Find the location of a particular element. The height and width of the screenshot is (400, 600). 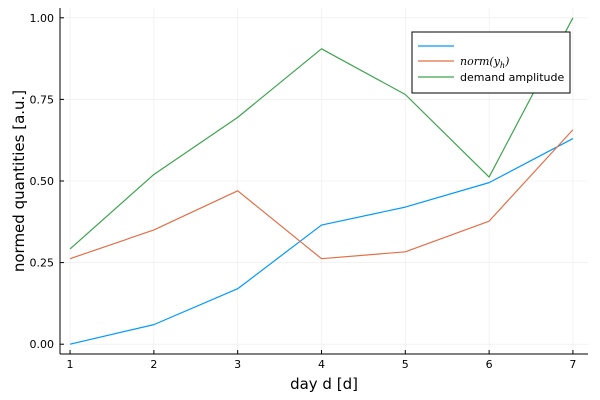

x-axis-title: day d [d] is located at coordinates (324, 384).